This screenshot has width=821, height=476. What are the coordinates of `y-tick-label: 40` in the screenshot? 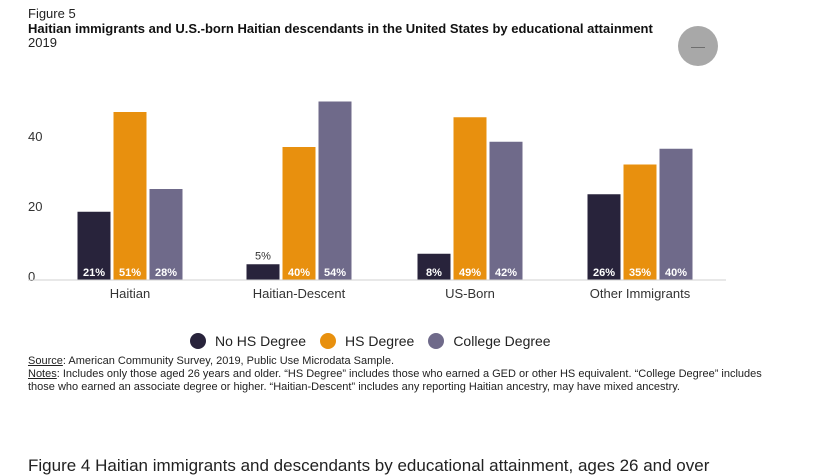 It's located at (35, 136).